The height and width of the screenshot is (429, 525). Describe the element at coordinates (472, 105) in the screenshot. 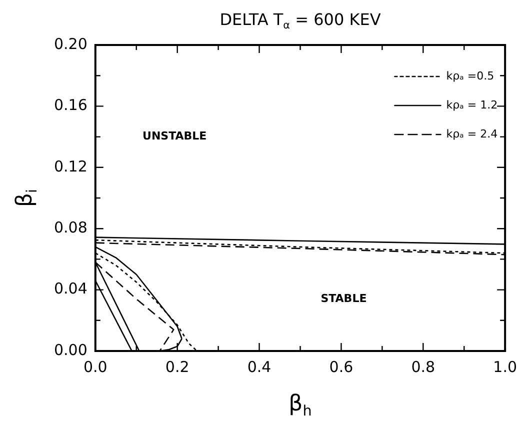

I see `legend-label: kρₐ = 1.2` at that location.